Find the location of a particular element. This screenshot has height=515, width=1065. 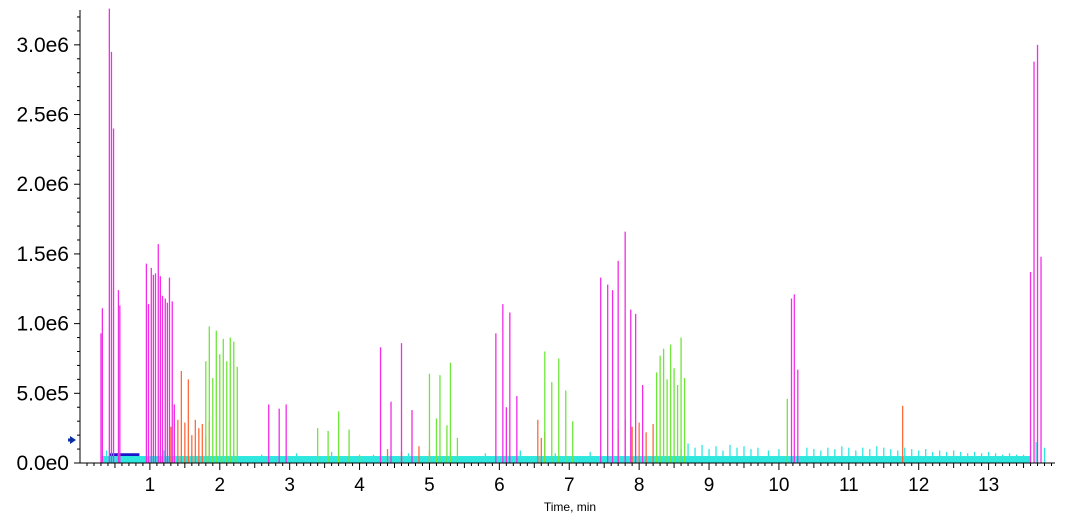

x-tick-label: 12 is located at coordinates (918, 485).